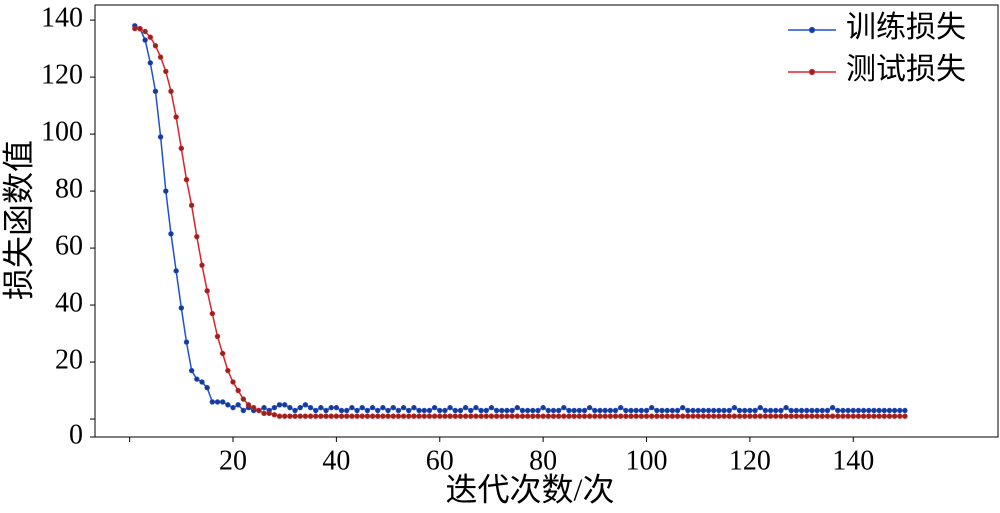 This screenshot has height=513, width=1000. Describe the element at coordinates (62, 132) in the screenshot. I see `y-tick-label: 100` at that location.